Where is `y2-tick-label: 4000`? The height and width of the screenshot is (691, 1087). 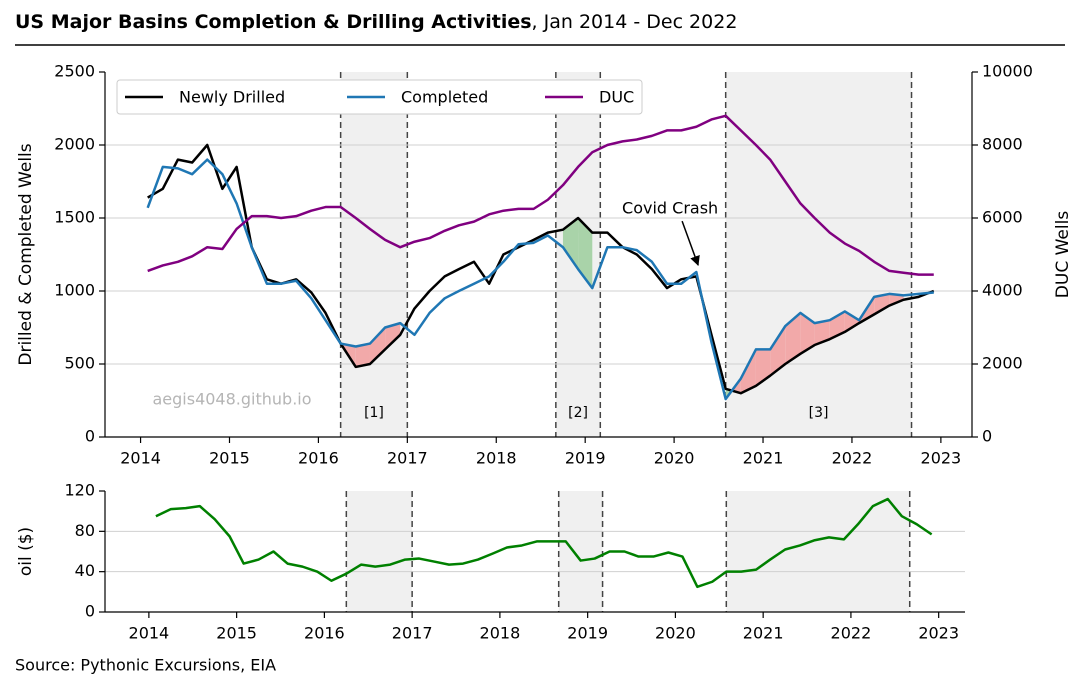
y2-tick-label: 4000 is located at coordinates (1002, 290).